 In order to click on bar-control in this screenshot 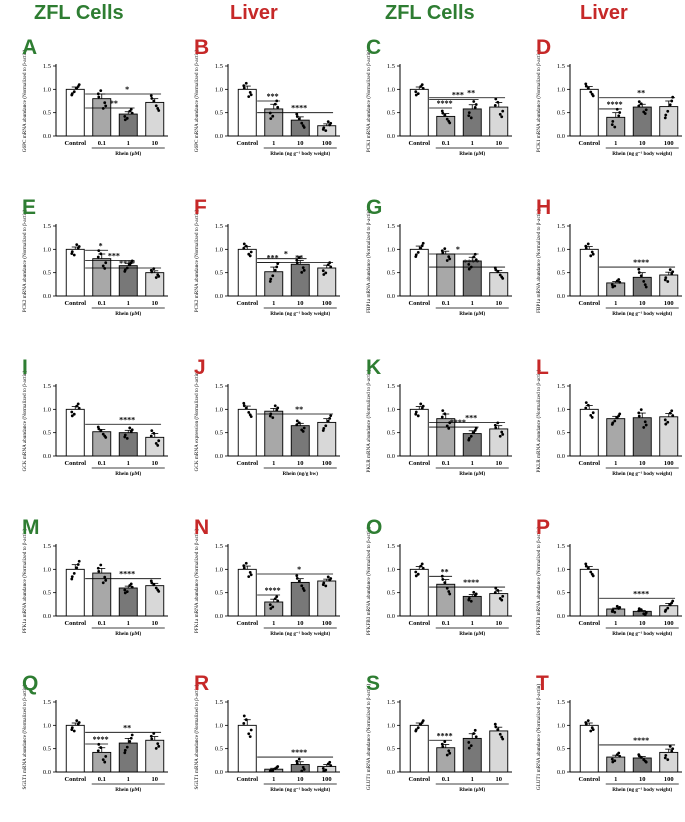, I will do `click(247, 112)`.